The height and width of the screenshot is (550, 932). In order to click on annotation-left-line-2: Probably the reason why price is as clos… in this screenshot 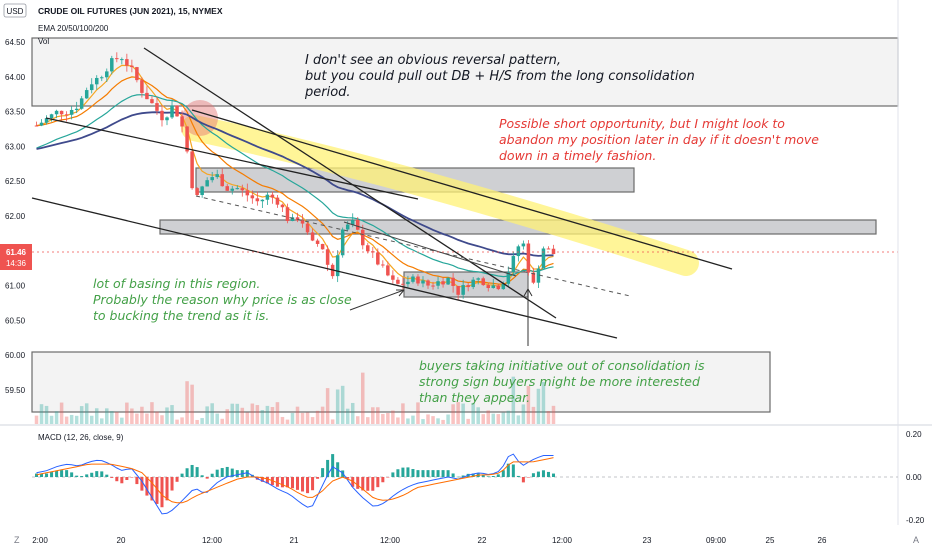, I will do `click(222, 299)`.